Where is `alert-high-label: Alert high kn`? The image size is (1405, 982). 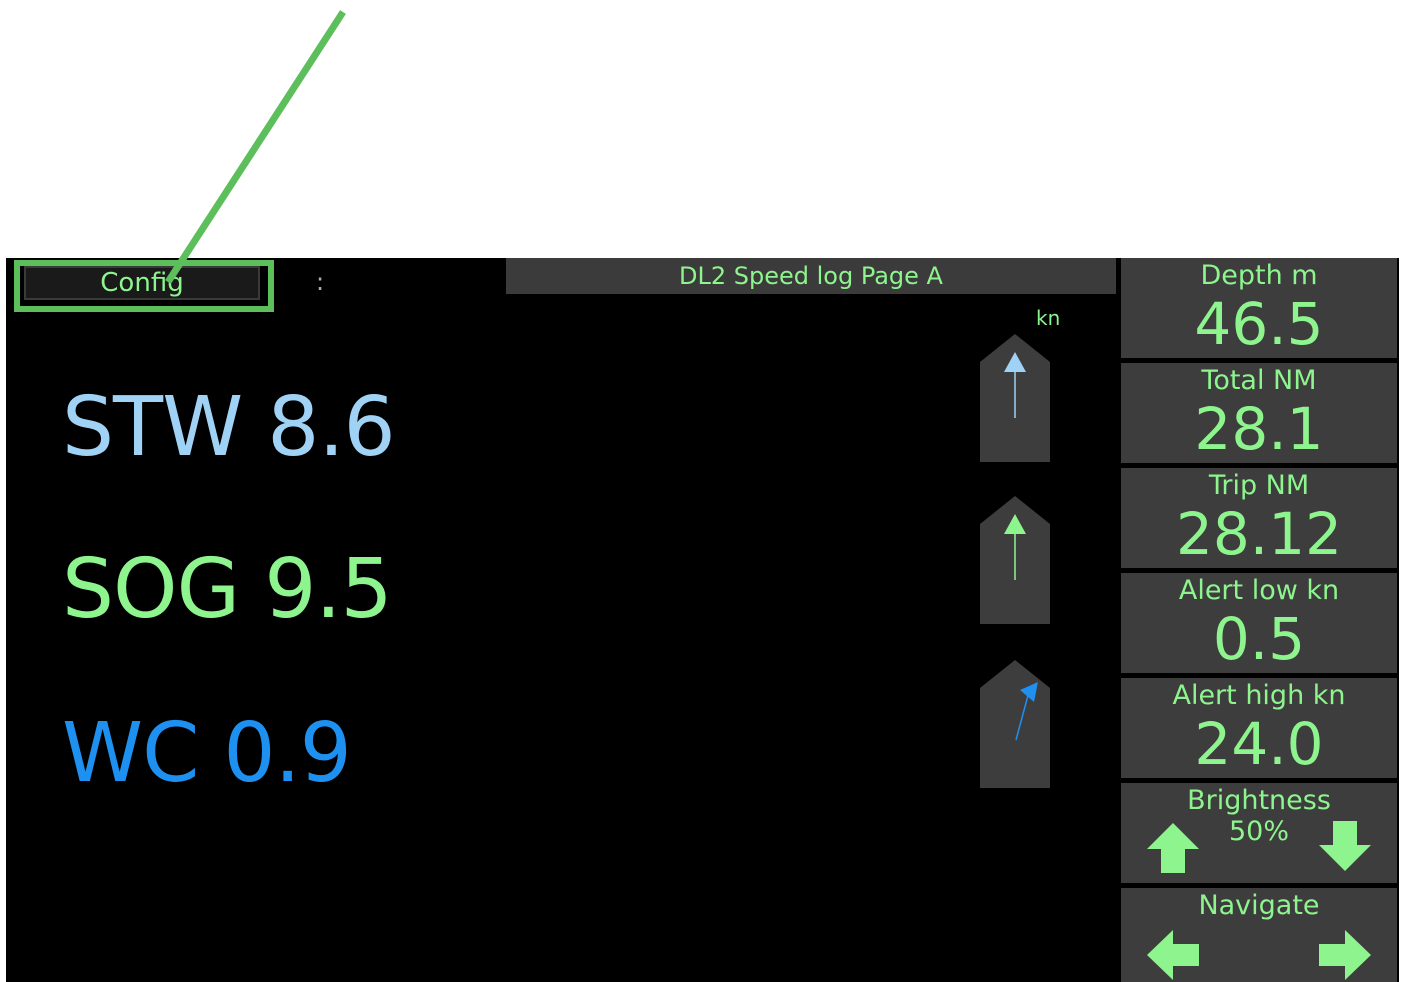 alert-high-label: Alert high kn is located at coordinates (1259, 695).